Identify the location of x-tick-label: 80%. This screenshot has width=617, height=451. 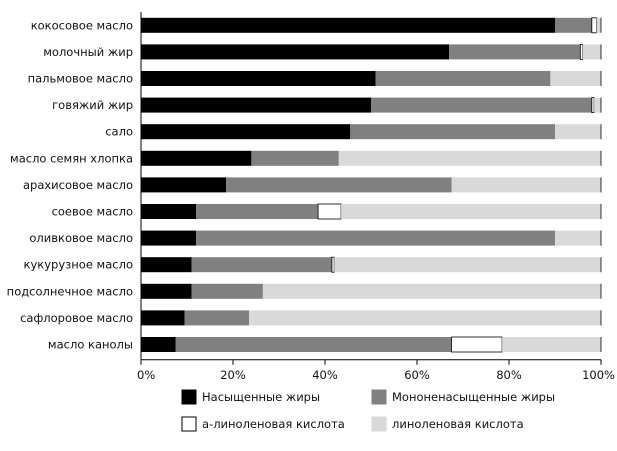
(509, 375).